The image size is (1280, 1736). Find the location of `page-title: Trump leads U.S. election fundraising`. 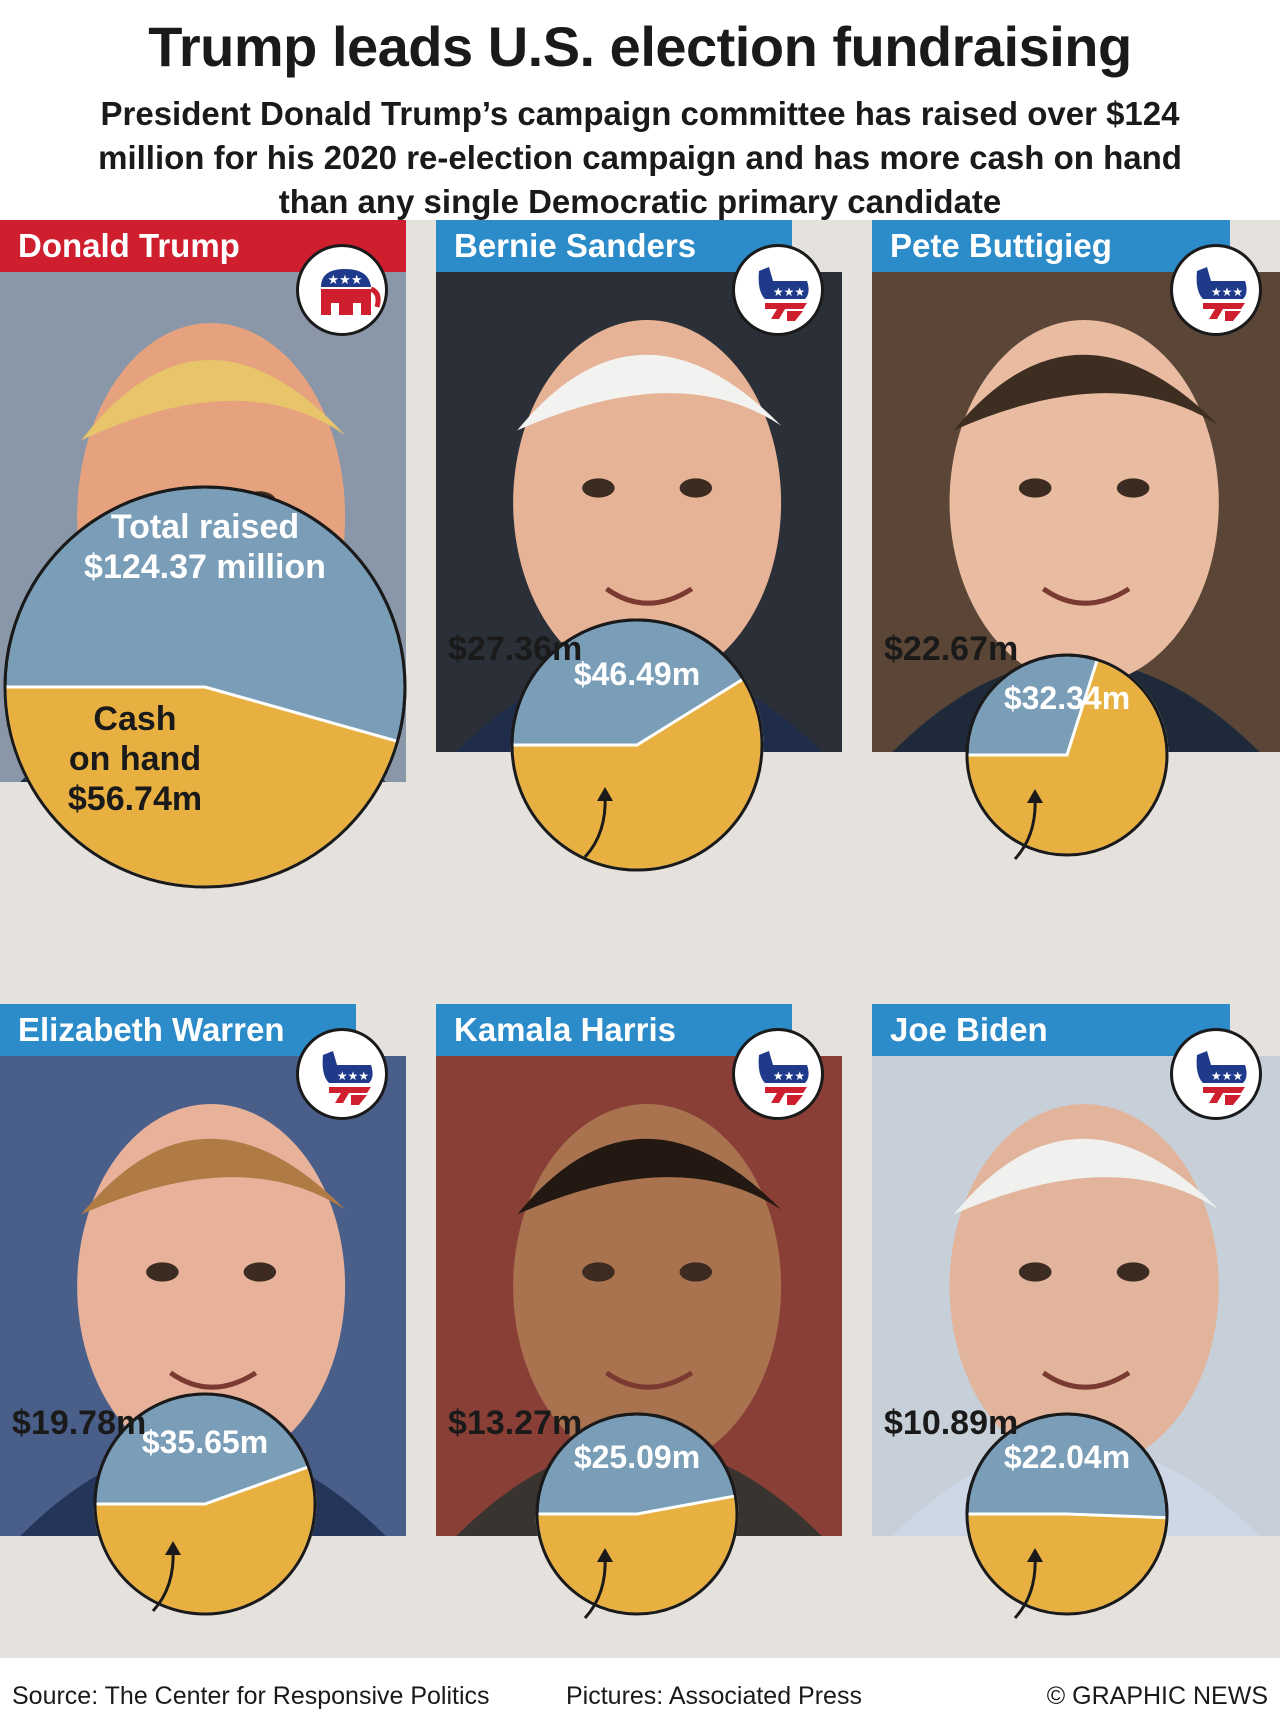

page-title: Trump leads U.S. election fundraising is located at coordinates (640, 46).